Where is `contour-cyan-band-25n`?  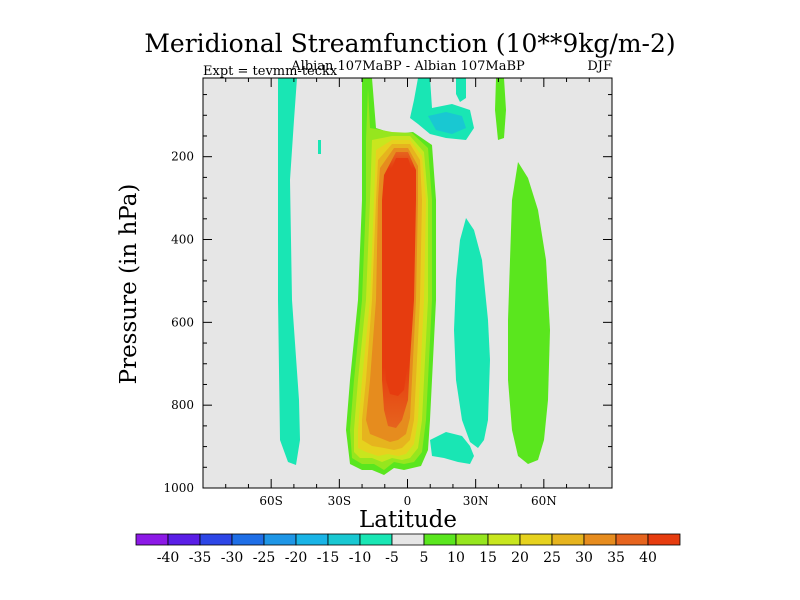
contour-cyan-band-25n is located at coordinates (472, 333).